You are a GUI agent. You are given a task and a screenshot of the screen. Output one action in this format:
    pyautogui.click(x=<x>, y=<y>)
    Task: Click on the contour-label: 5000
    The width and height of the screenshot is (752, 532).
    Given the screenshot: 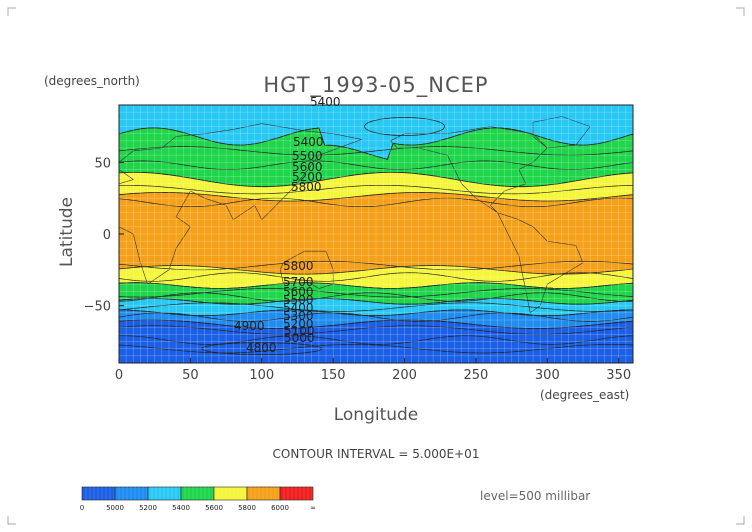 What is the action you would take?
    pyautogui.click(x=299, y=338)
    